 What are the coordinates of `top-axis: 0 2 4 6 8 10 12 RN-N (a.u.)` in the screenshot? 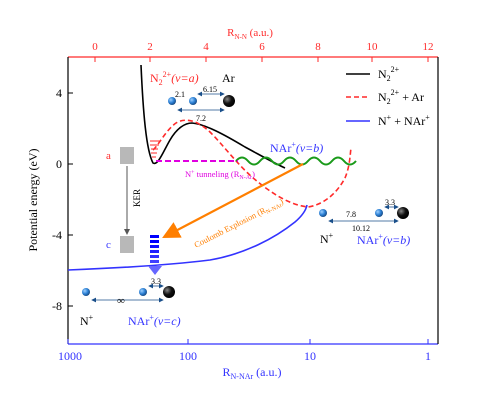 It's located at (263, 44).